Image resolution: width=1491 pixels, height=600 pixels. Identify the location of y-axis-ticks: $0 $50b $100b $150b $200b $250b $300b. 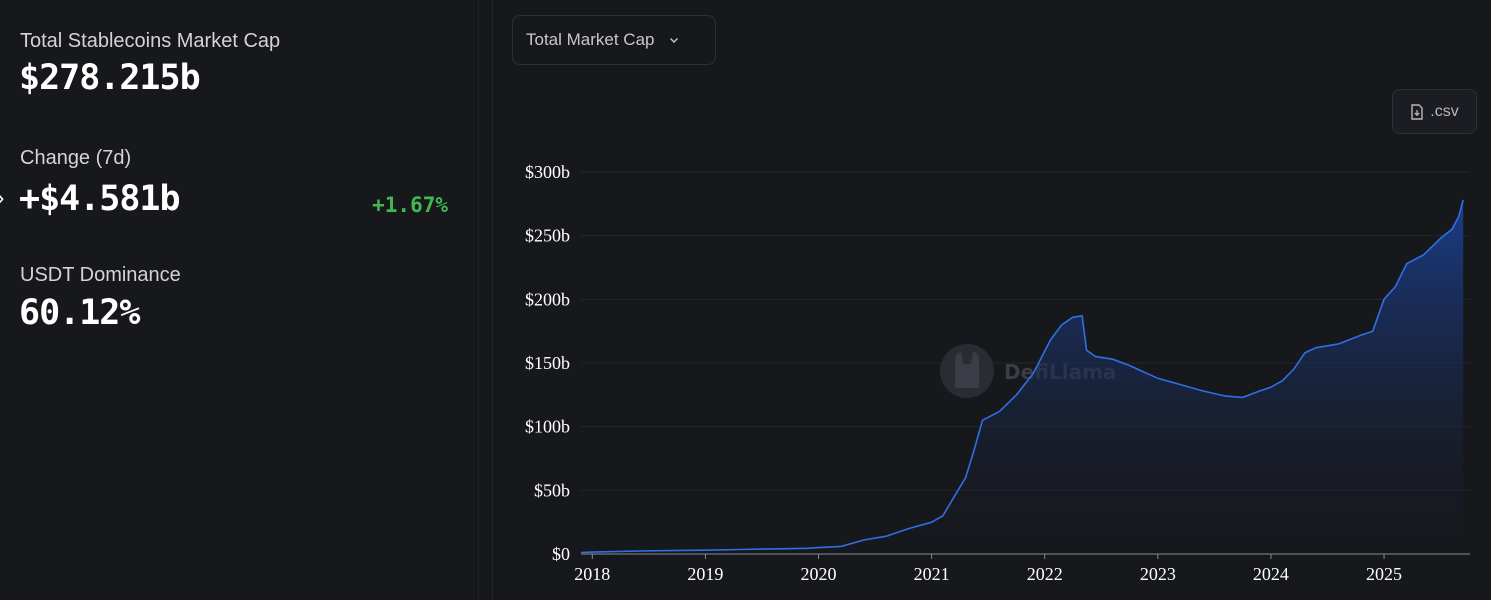
(547, 363).